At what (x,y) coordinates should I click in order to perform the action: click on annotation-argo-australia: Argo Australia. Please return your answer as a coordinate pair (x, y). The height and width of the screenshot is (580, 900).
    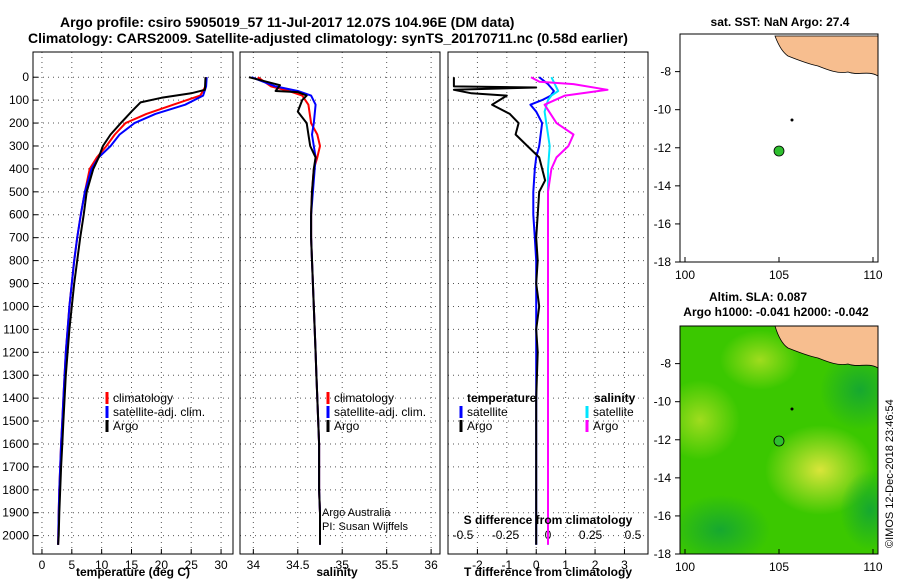
    Looking at the image, I should click on (356, 513).